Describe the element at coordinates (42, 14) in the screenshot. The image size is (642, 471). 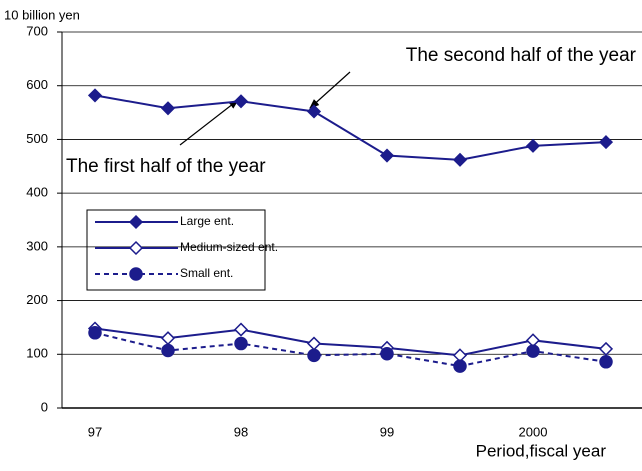
I see `y-axis-label: 10 billion yen` at that location.